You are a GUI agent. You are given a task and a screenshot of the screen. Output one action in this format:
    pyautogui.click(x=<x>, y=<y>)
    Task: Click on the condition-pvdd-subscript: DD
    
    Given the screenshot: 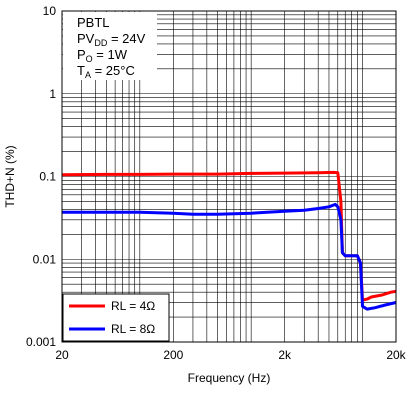 What is the action you would take?
    pyautogui.click(x=100, y=43)
    